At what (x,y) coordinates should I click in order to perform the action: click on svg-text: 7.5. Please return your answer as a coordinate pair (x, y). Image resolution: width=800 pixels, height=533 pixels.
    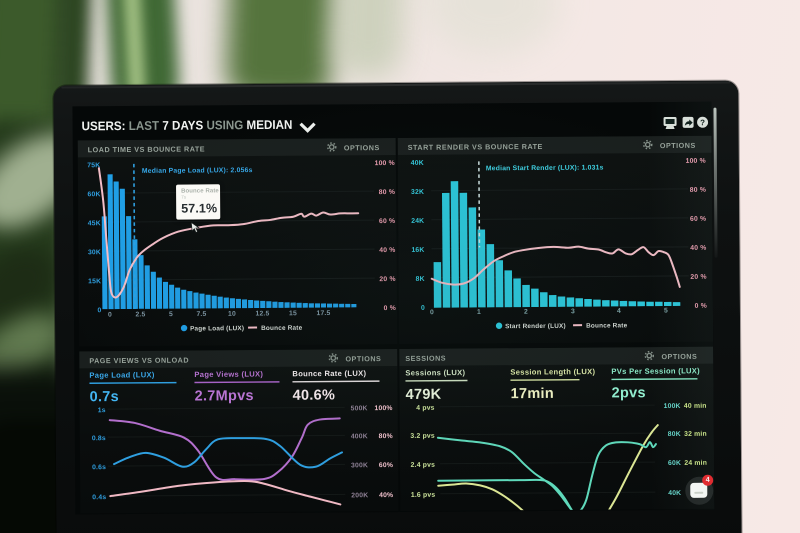
    Looking at the image, I should click on (201, 314).